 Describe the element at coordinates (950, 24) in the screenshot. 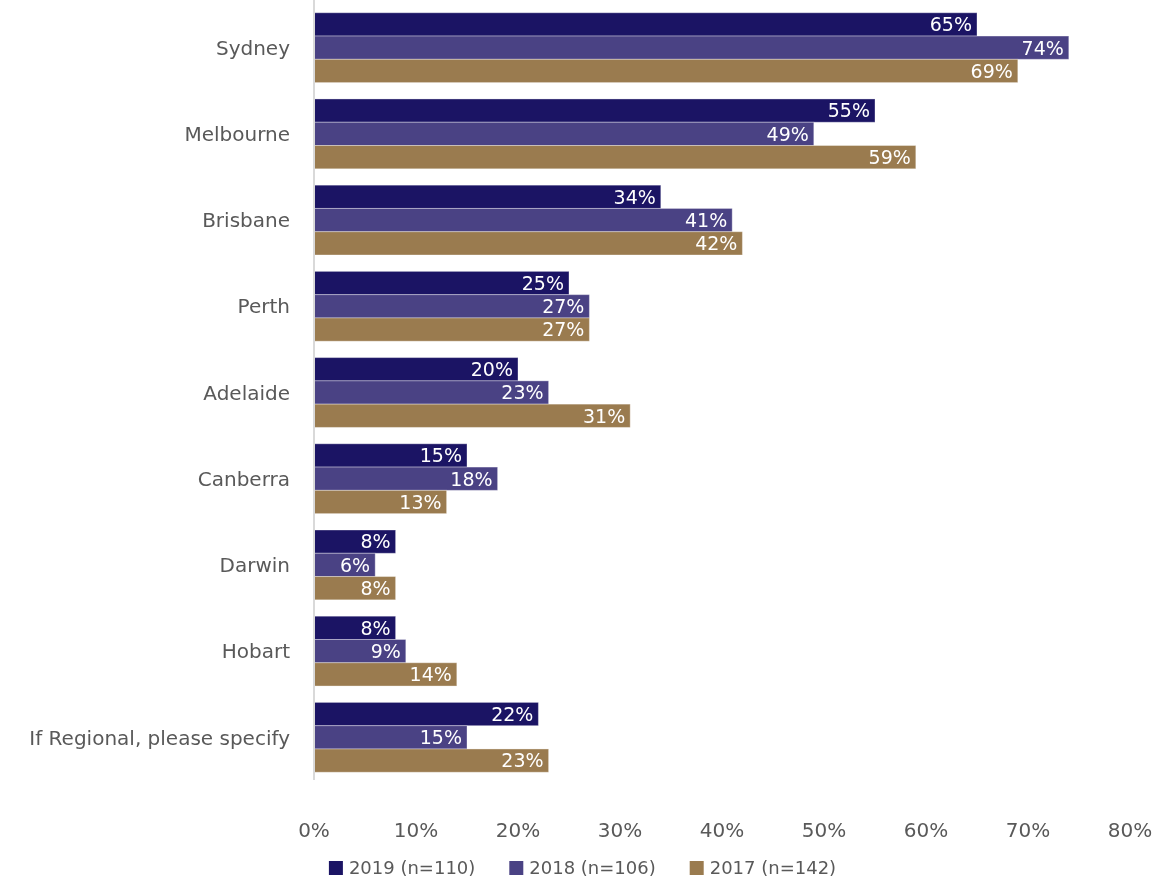

I see `data-label: 65%` at that location.